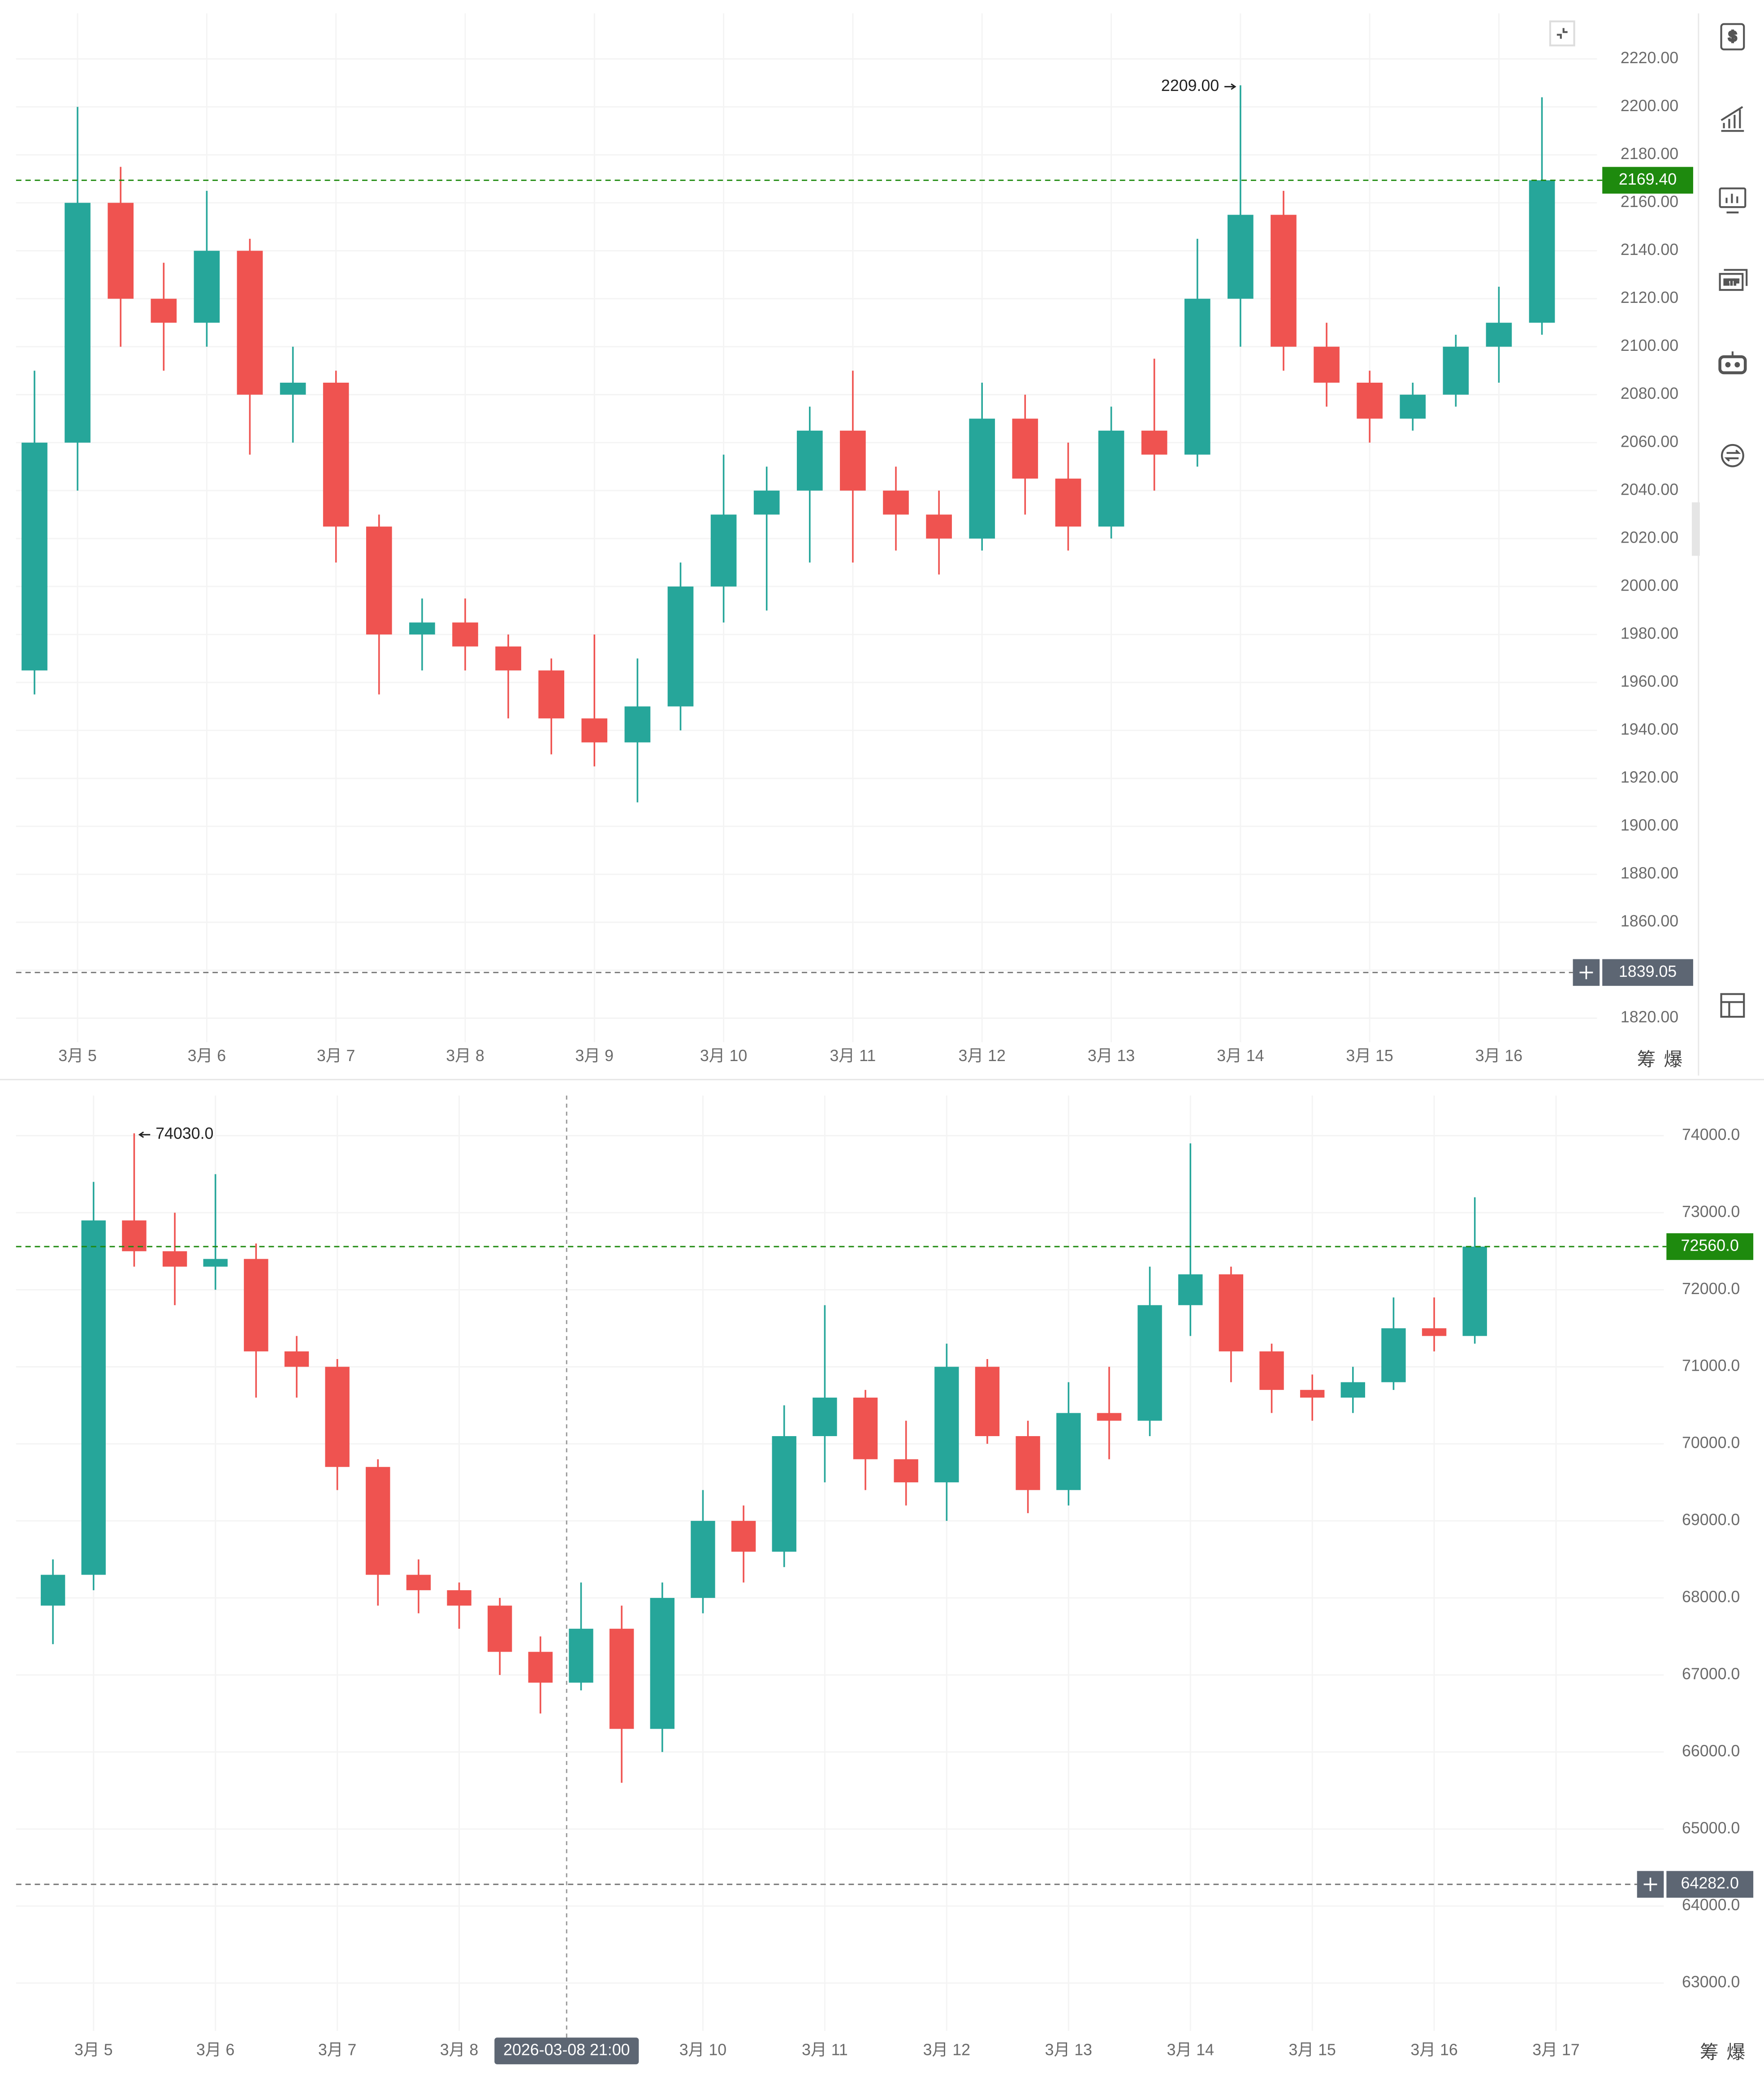  Describe the element at coordinates (1433, 2050) in the screenshot. I see `x-tick-label: 3月 16` at that location.